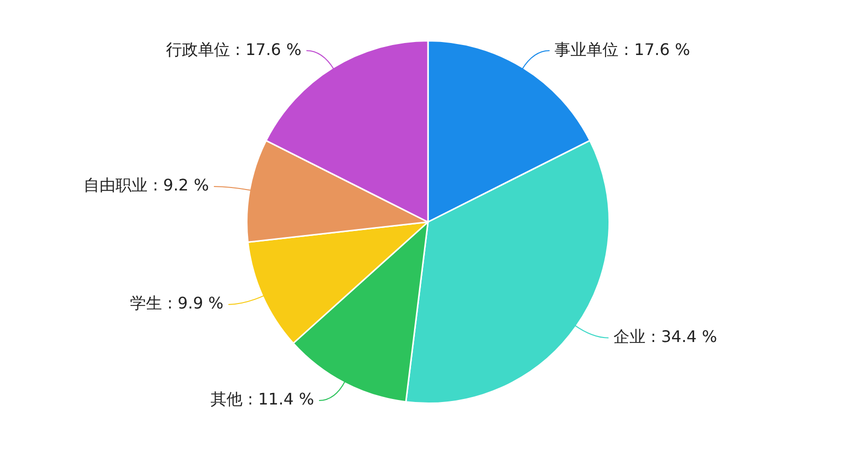  I want to click on slice-label: 自由职业 : 9.2 %, so click(146, 185).